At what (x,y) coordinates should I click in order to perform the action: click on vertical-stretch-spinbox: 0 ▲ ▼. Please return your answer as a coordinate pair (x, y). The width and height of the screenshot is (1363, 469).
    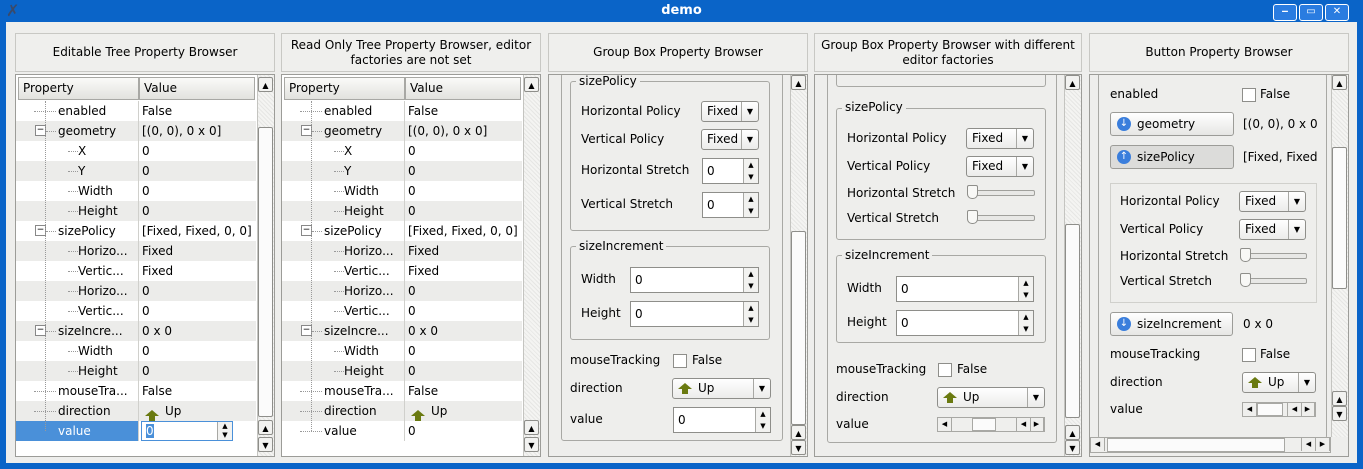
    Looking at the image, I should click on (730, 205).